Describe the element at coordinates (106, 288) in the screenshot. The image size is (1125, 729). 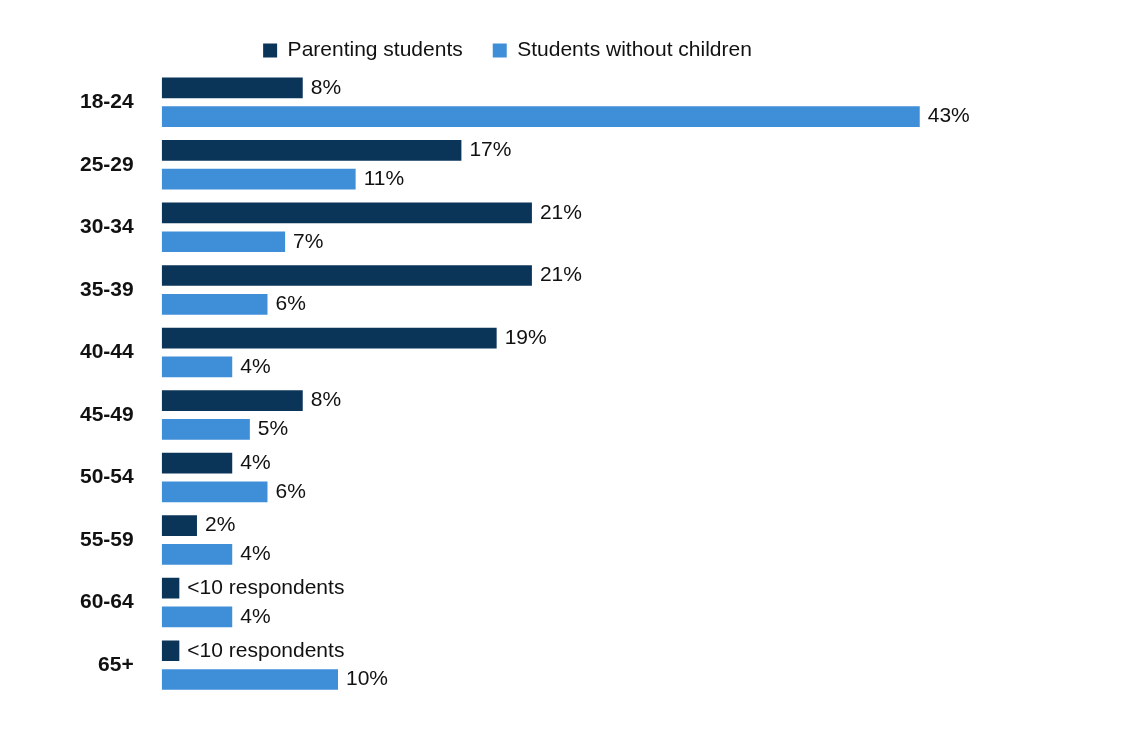
I see `y-tick-label: 35-39` at that location.